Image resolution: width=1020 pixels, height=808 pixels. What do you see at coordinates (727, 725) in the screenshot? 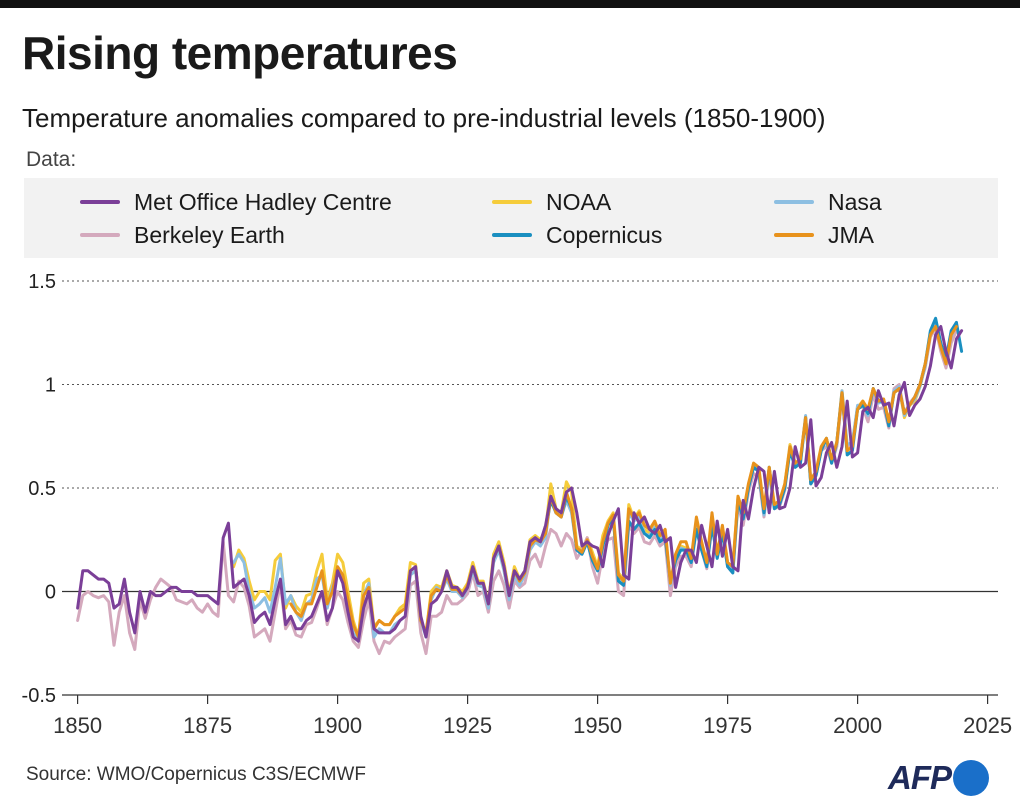
I see `x-tick-label: 1975` at bounding box center [727, 725].